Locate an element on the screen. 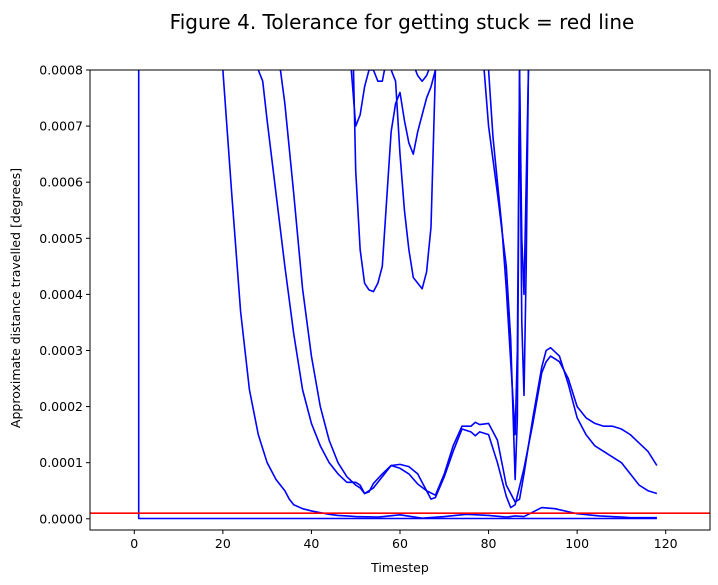 Image resolution: width=718 pixels, height=585 pixels. x-tick-label: 40 is located at coordinates (311, 543).